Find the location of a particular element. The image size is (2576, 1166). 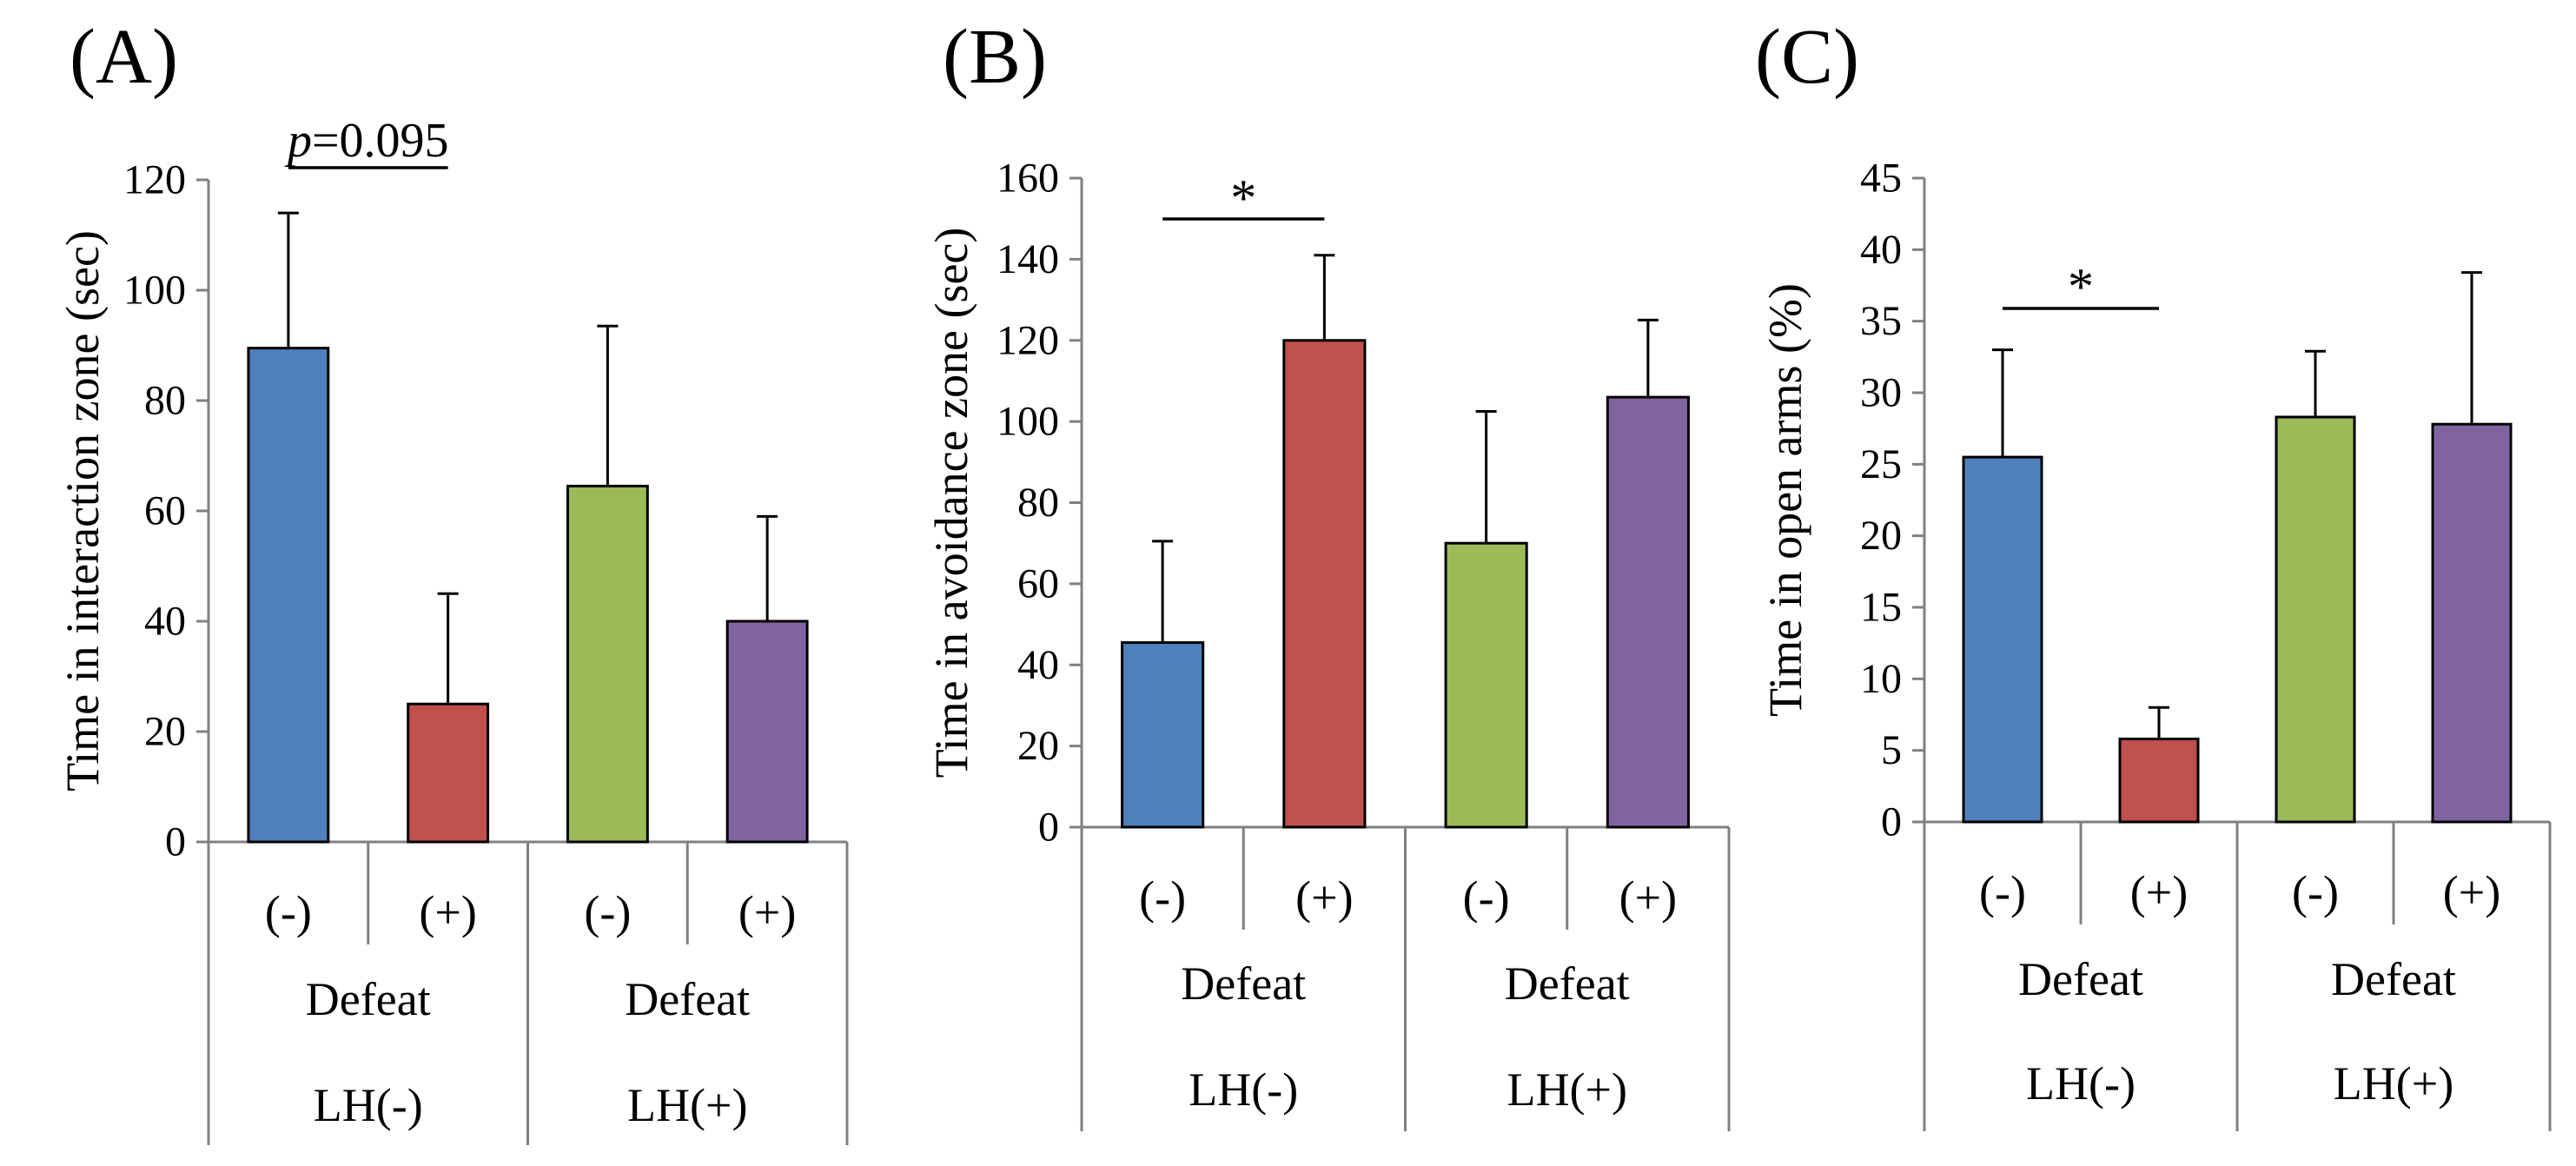

y-tick-label: 15 is located at coordinates (1881, 608).